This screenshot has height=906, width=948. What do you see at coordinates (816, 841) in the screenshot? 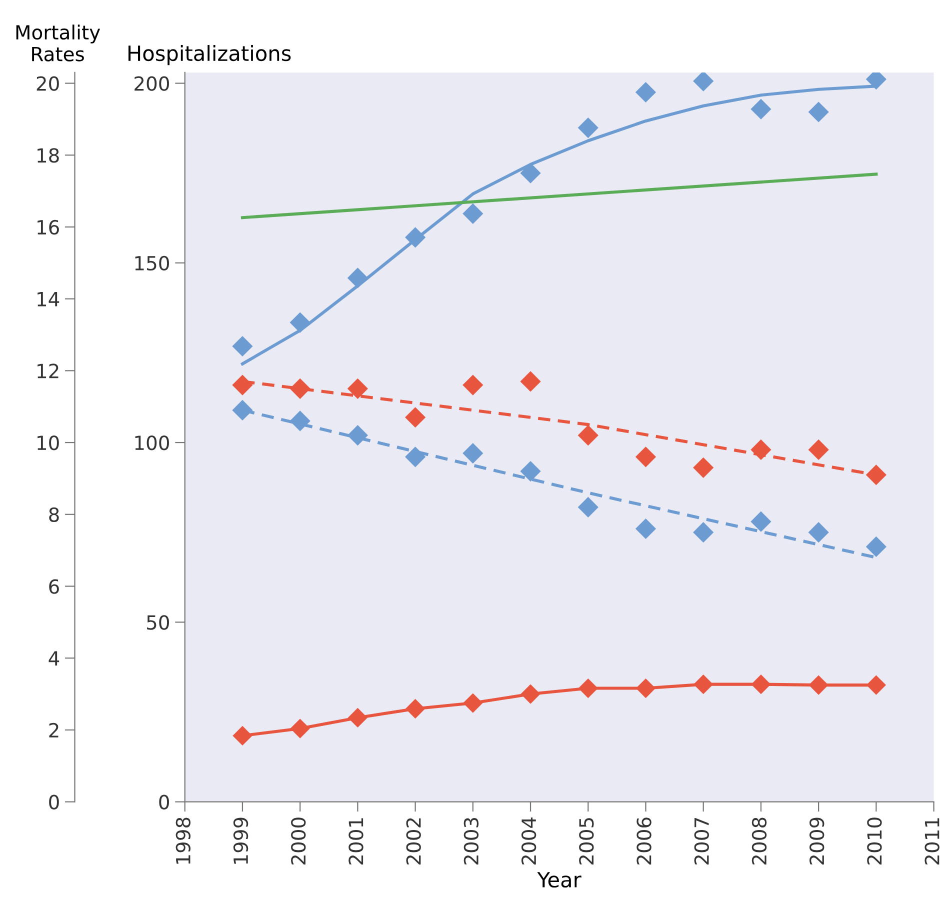
I see `x-tick-label: 2009` at bounding box center [816, 841].